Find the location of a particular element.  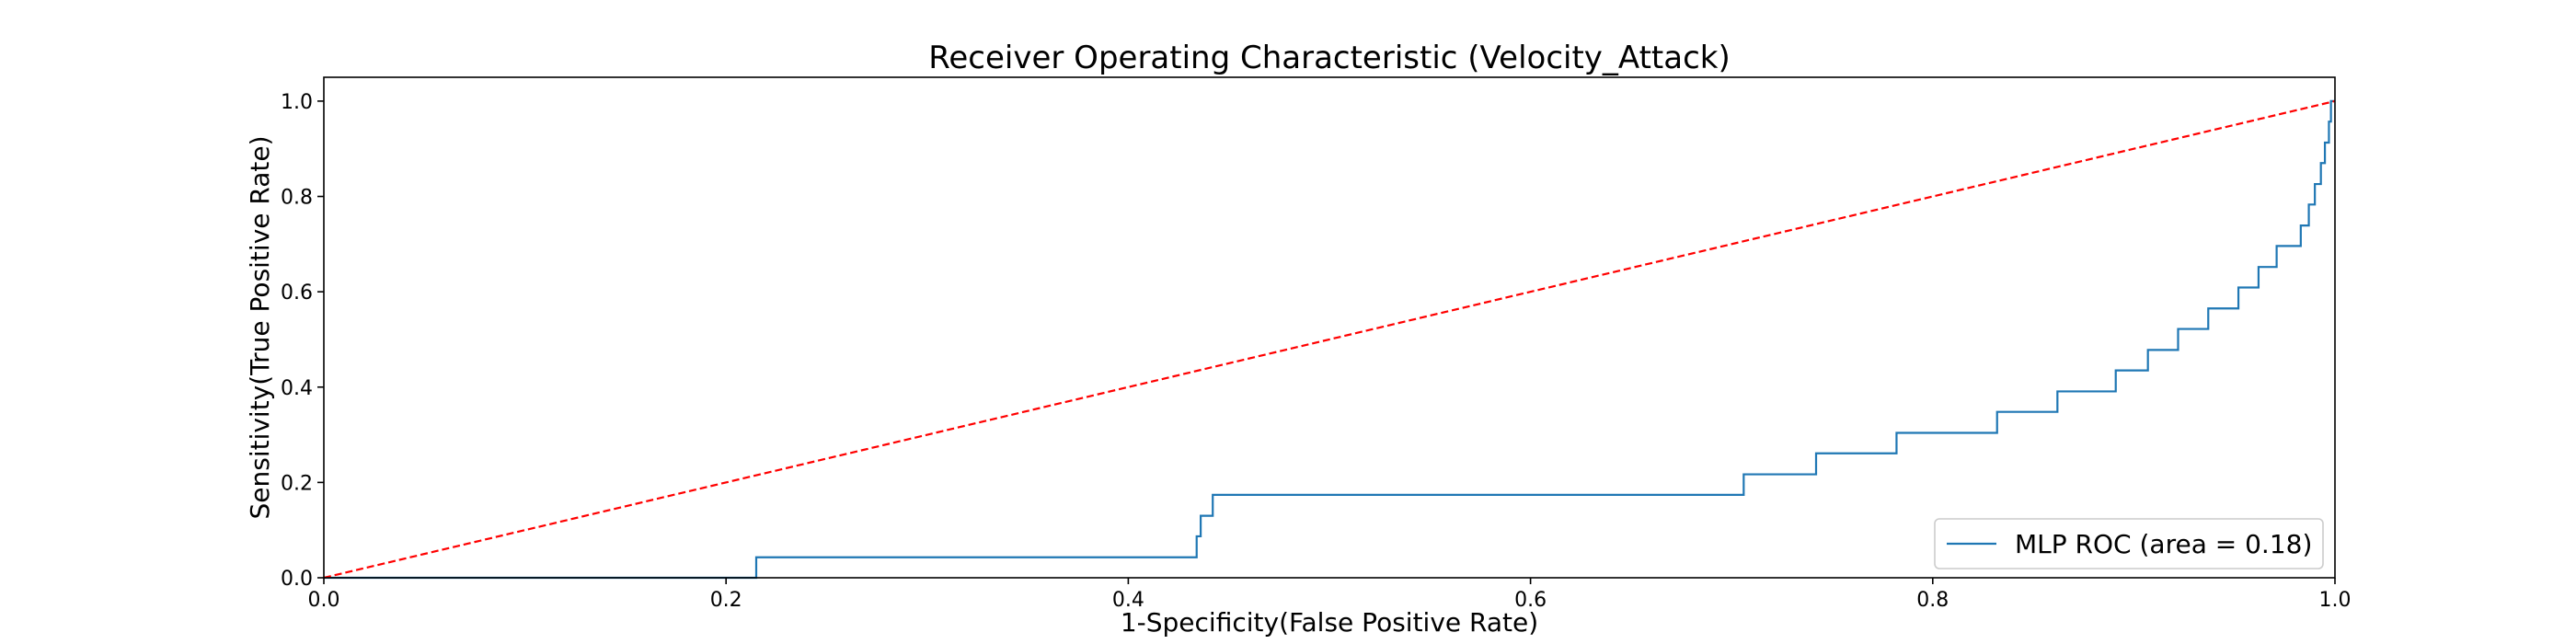

y-tick-label: 1.0 is located at coordinates (297, 102).